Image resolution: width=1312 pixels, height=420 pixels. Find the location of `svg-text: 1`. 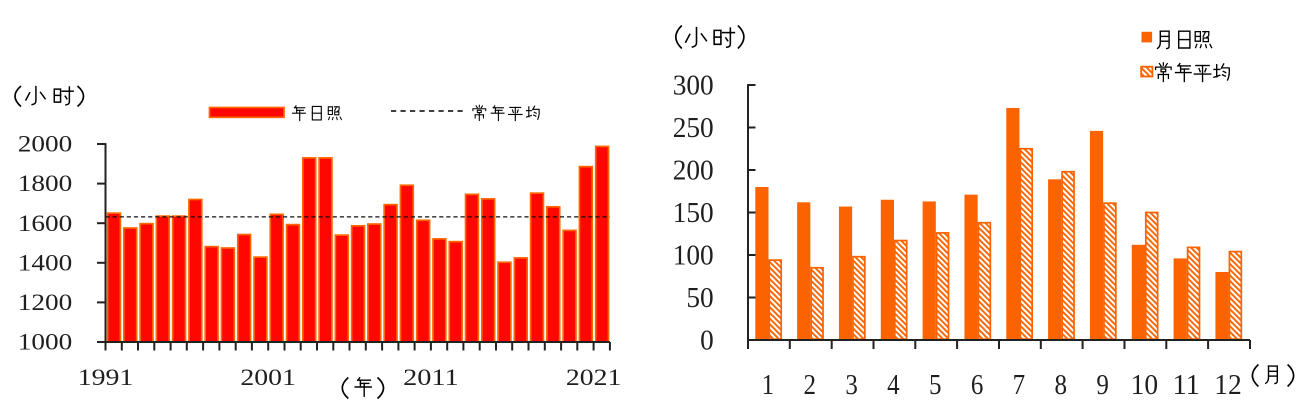

svg-text: 1 is located at coordinates (768, 385).